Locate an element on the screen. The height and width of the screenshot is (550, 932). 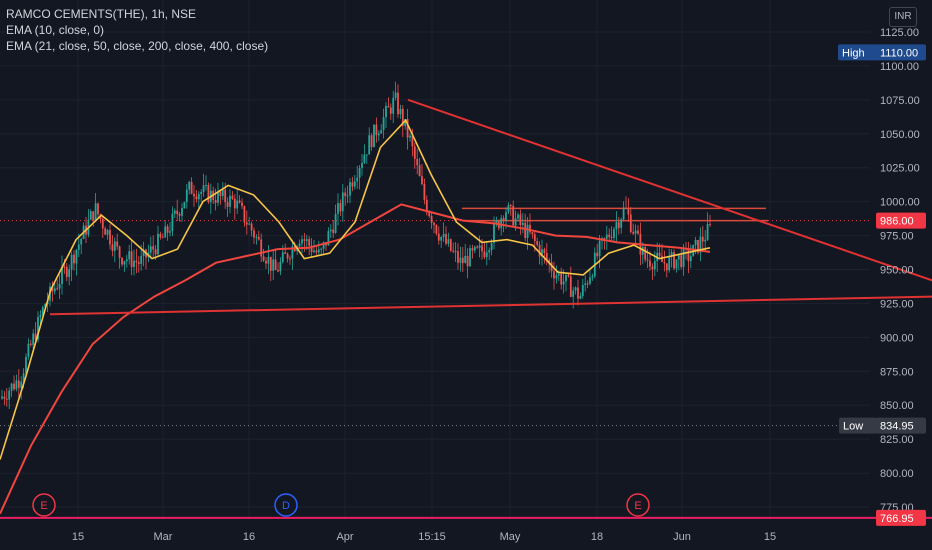
low-label-text: Low is located at coordinates (853, 427).